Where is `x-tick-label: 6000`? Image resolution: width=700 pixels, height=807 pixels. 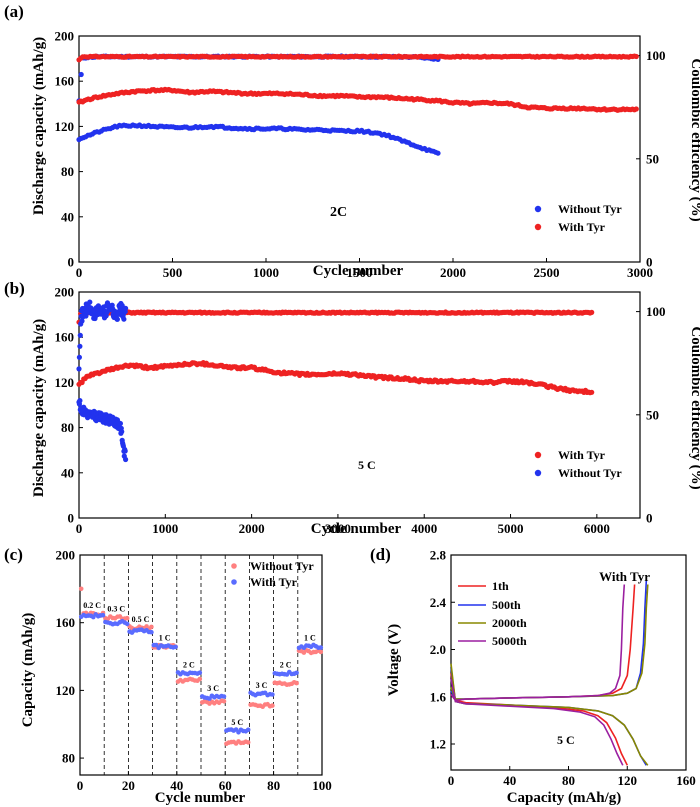
x-tick-label: 6000 is located at coordinates (597, 528).